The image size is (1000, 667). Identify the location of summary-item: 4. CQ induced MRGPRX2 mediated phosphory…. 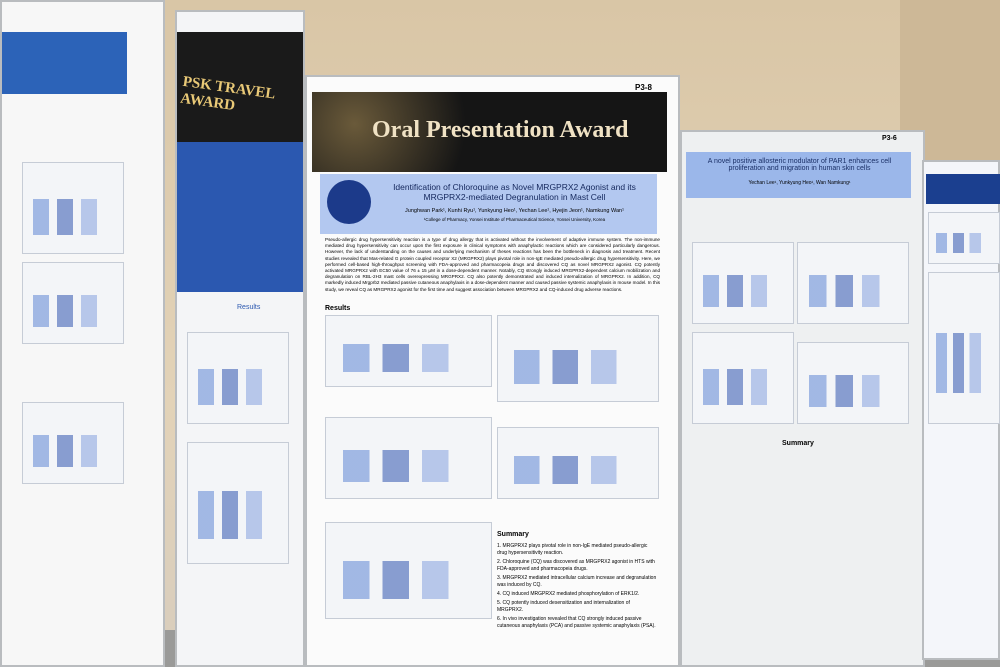
(568, 594).